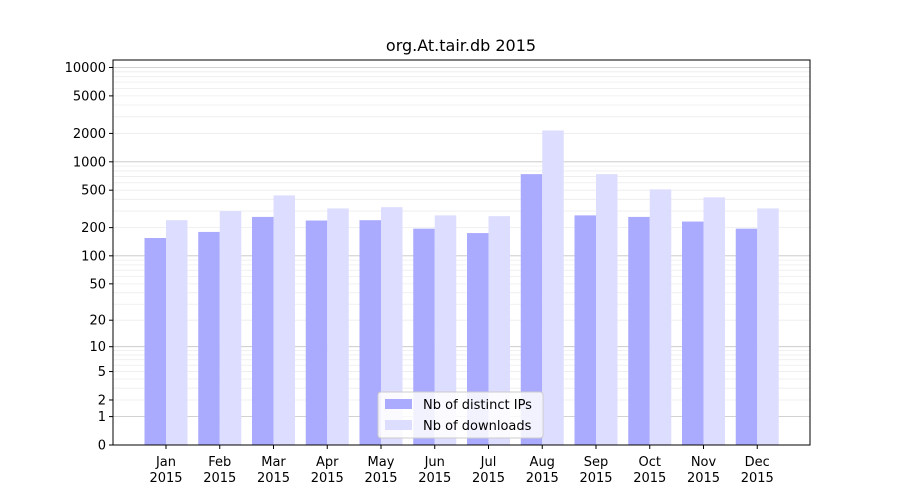 The width and height of the screenshot is (900, 500). What do you see at coordinates (93, 228) in the screenshot?
I see `y-tick-label: 200` at bounding box center [93, 228].